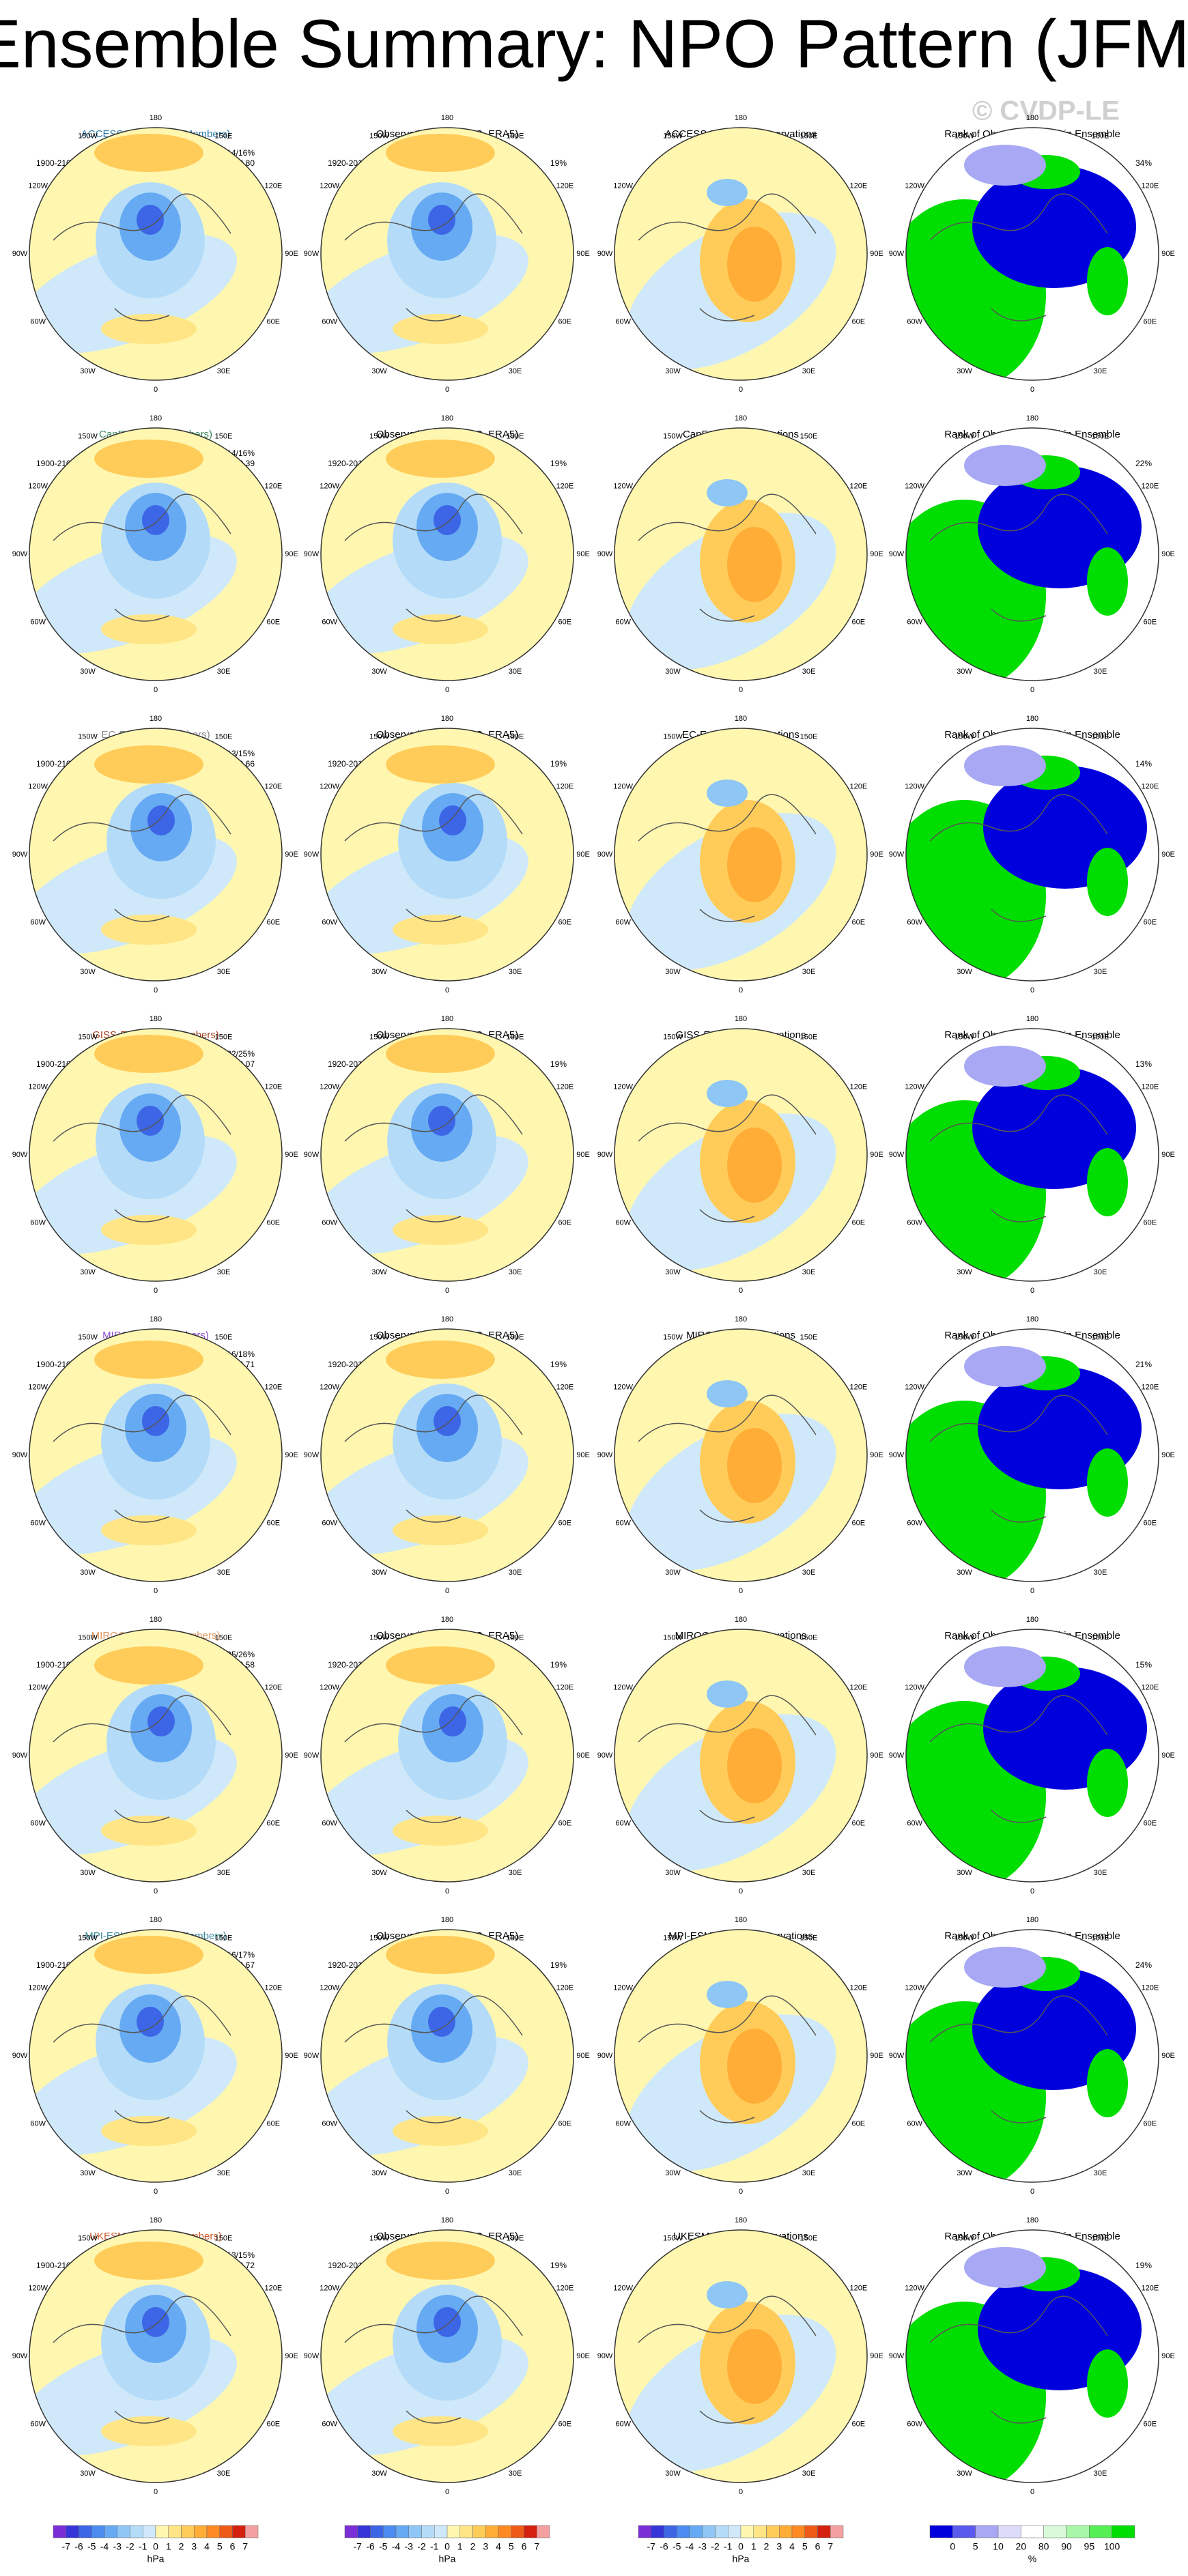 Image resolution: width=1188 pixels, height=2576 pixels. I want to click on colorbar-label: 7, so click(830, 2546).